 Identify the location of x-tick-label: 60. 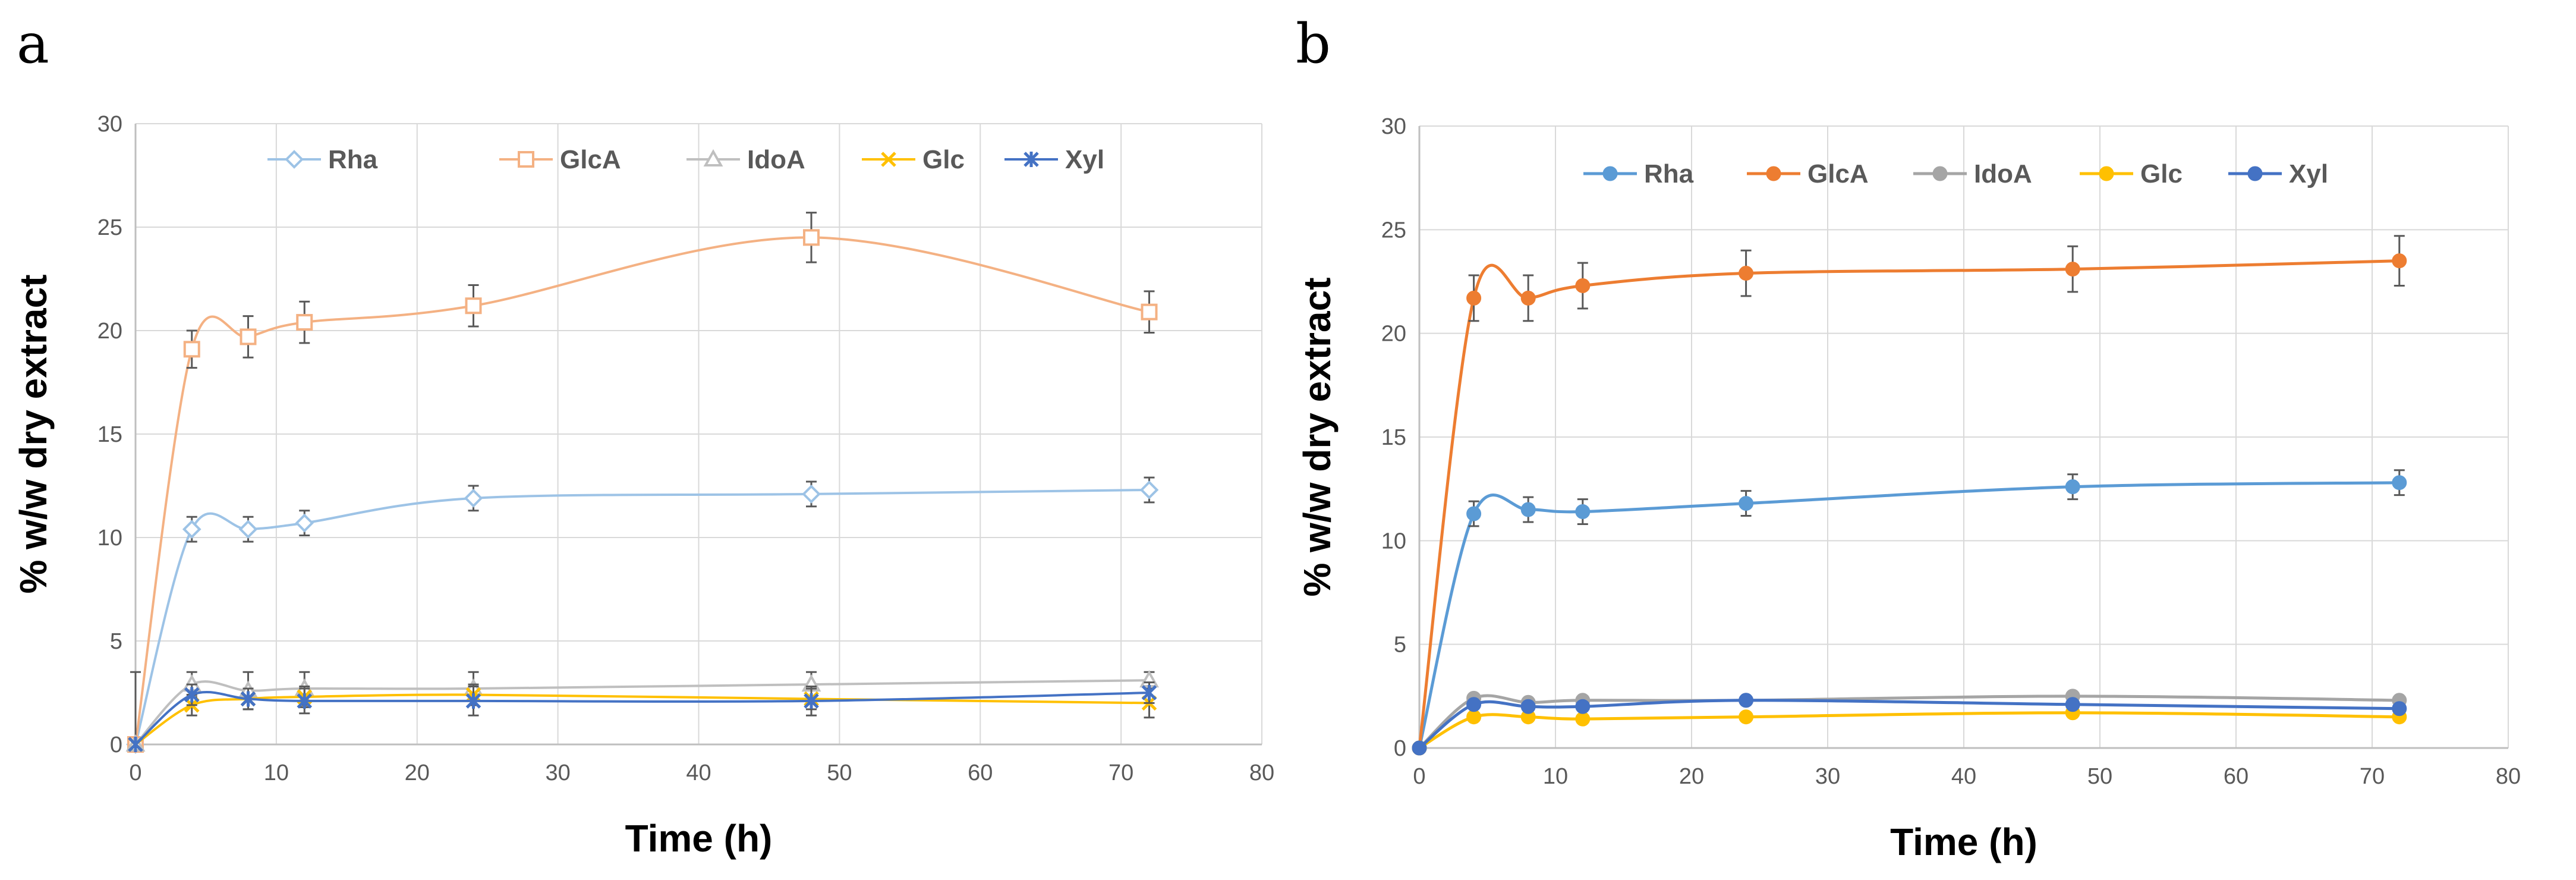
(980, 773).